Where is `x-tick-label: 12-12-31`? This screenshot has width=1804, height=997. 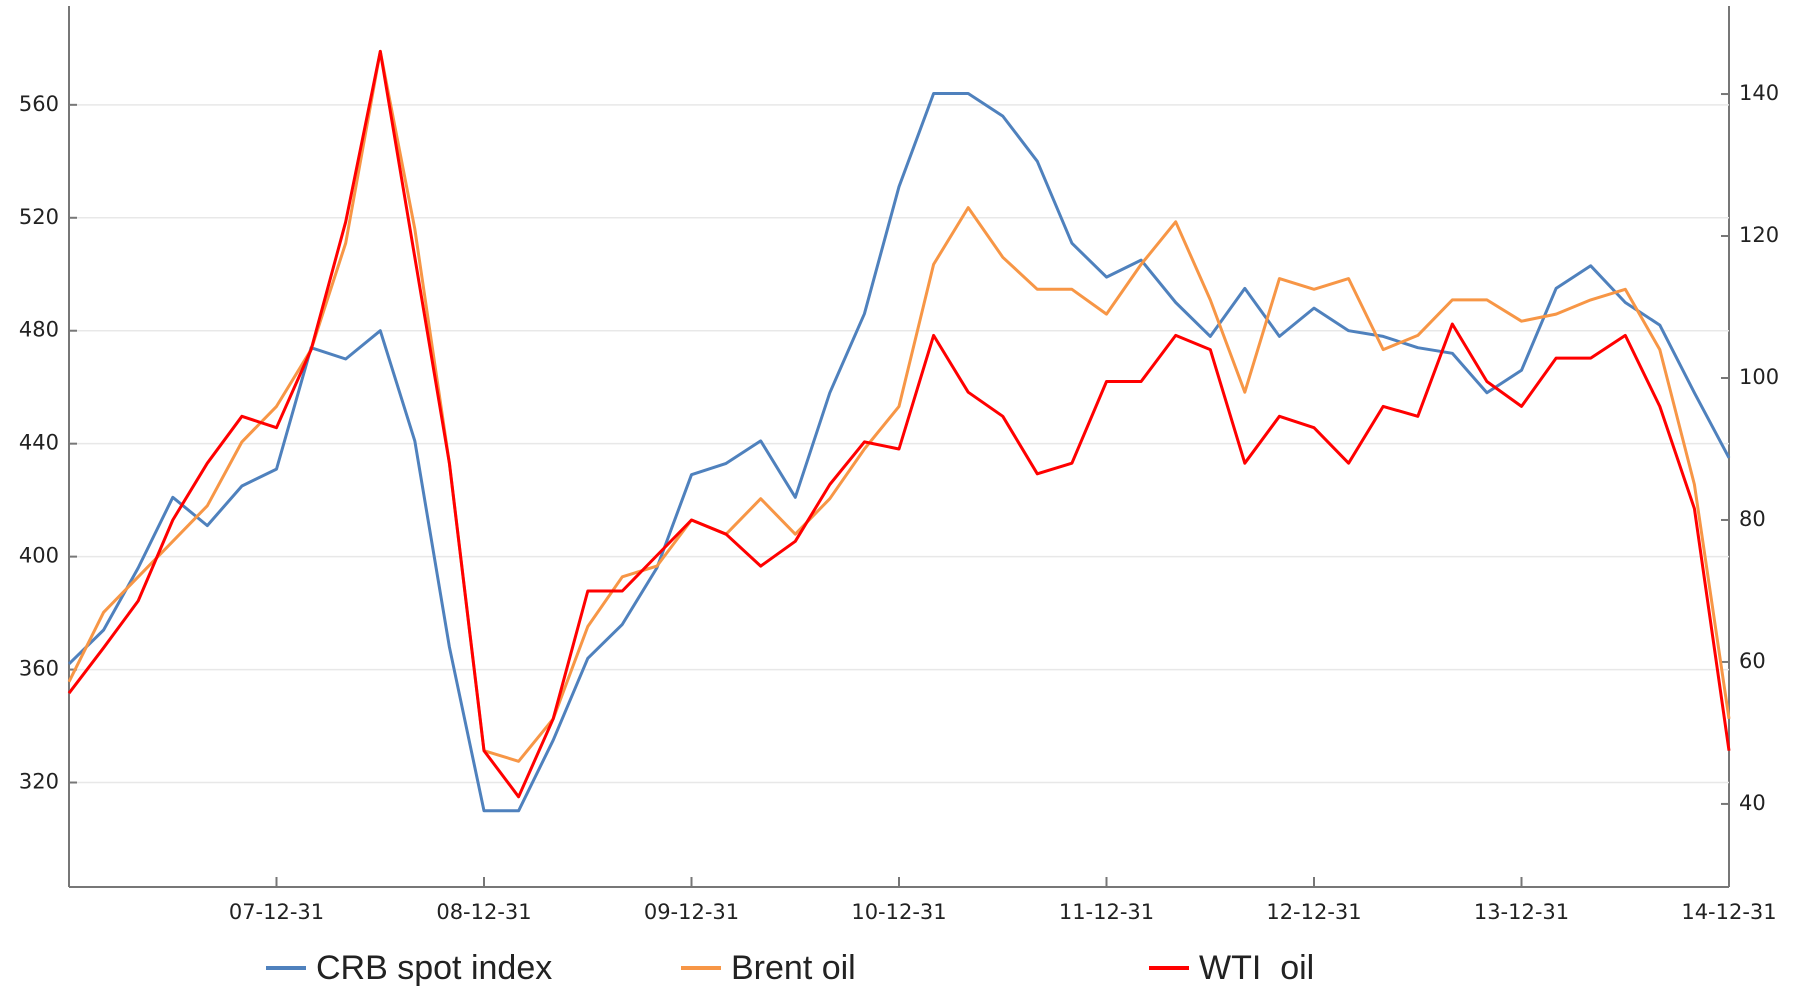 x-tick-label: 12-12-31 is located at coordinates (1313, 912).